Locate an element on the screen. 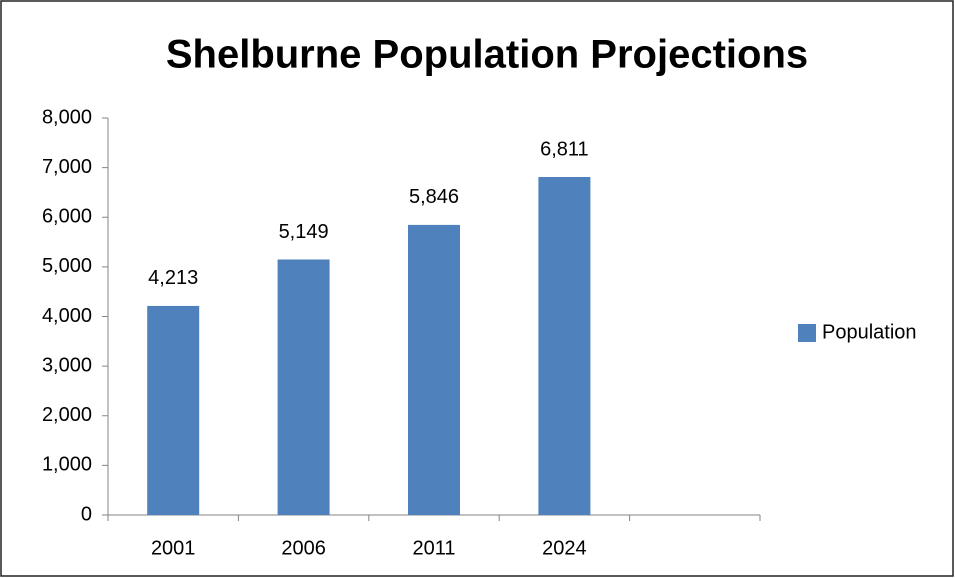  y-tick-label: 4,000 is located at coordinates (67, 316).